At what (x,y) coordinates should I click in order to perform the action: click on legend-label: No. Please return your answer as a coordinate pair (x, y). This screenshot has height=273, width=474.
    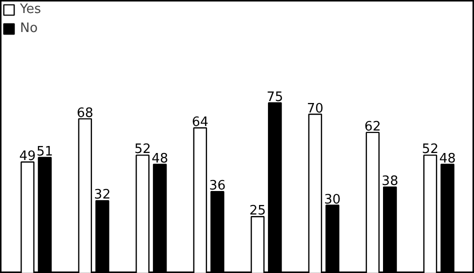
    Looking at the image, I should click on (29, 28).